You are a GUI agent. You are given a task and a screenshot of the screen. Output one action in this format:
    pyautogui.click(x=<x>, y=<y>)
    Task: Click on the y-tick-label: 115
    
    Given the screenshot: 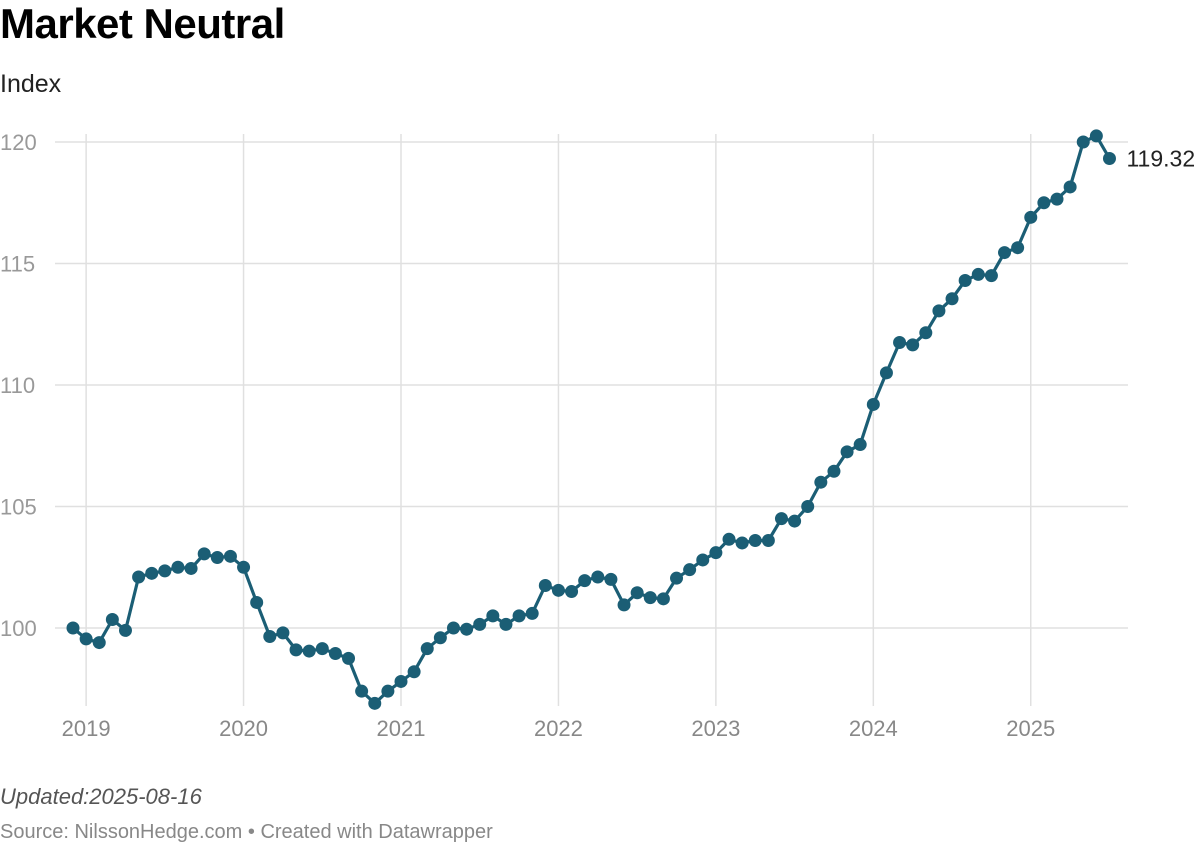 What is the action you would take?
    pyautogui.click(x=17, y=264)
    